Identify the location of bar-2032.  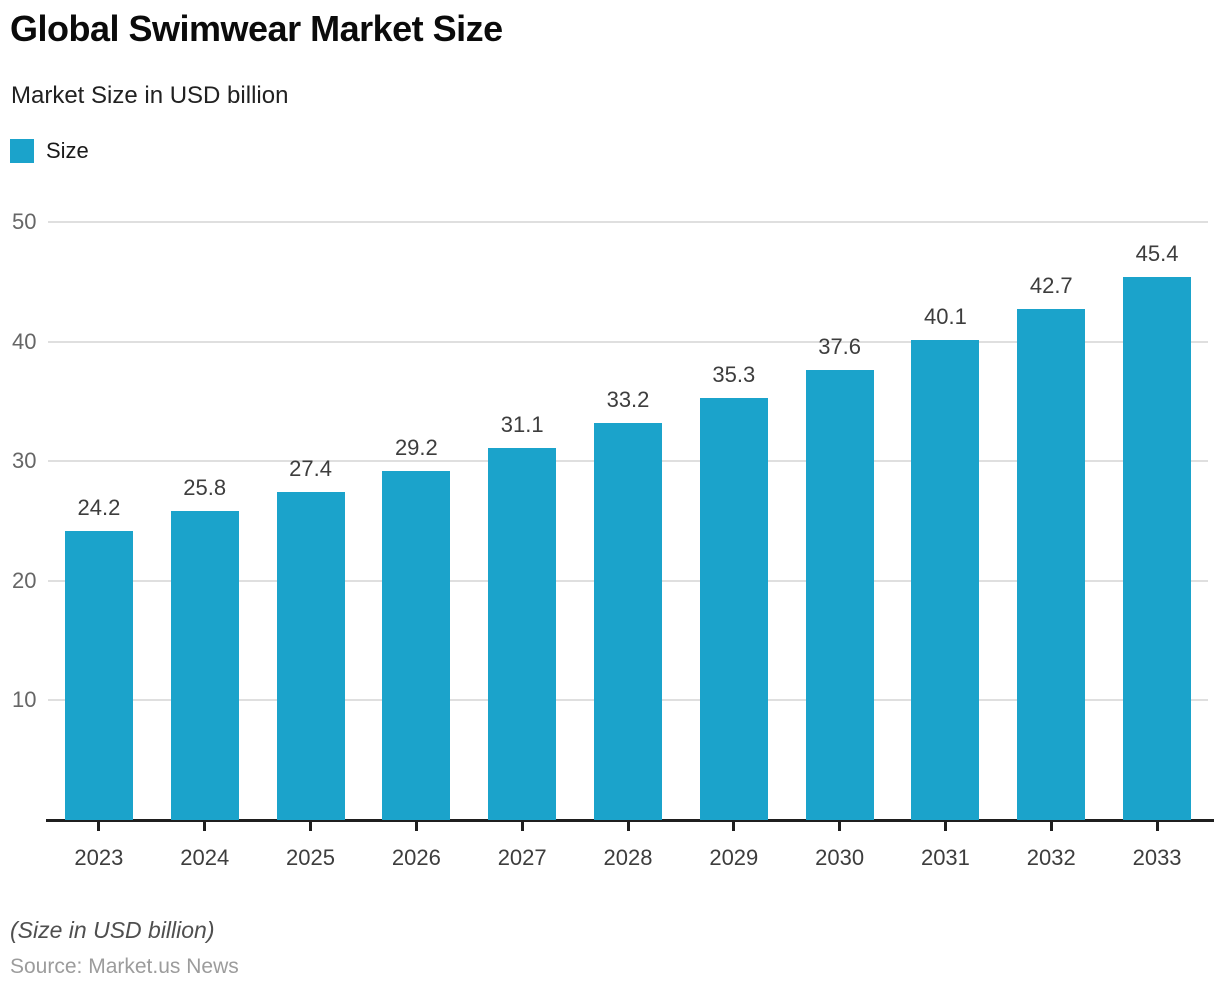
(1051, 564).